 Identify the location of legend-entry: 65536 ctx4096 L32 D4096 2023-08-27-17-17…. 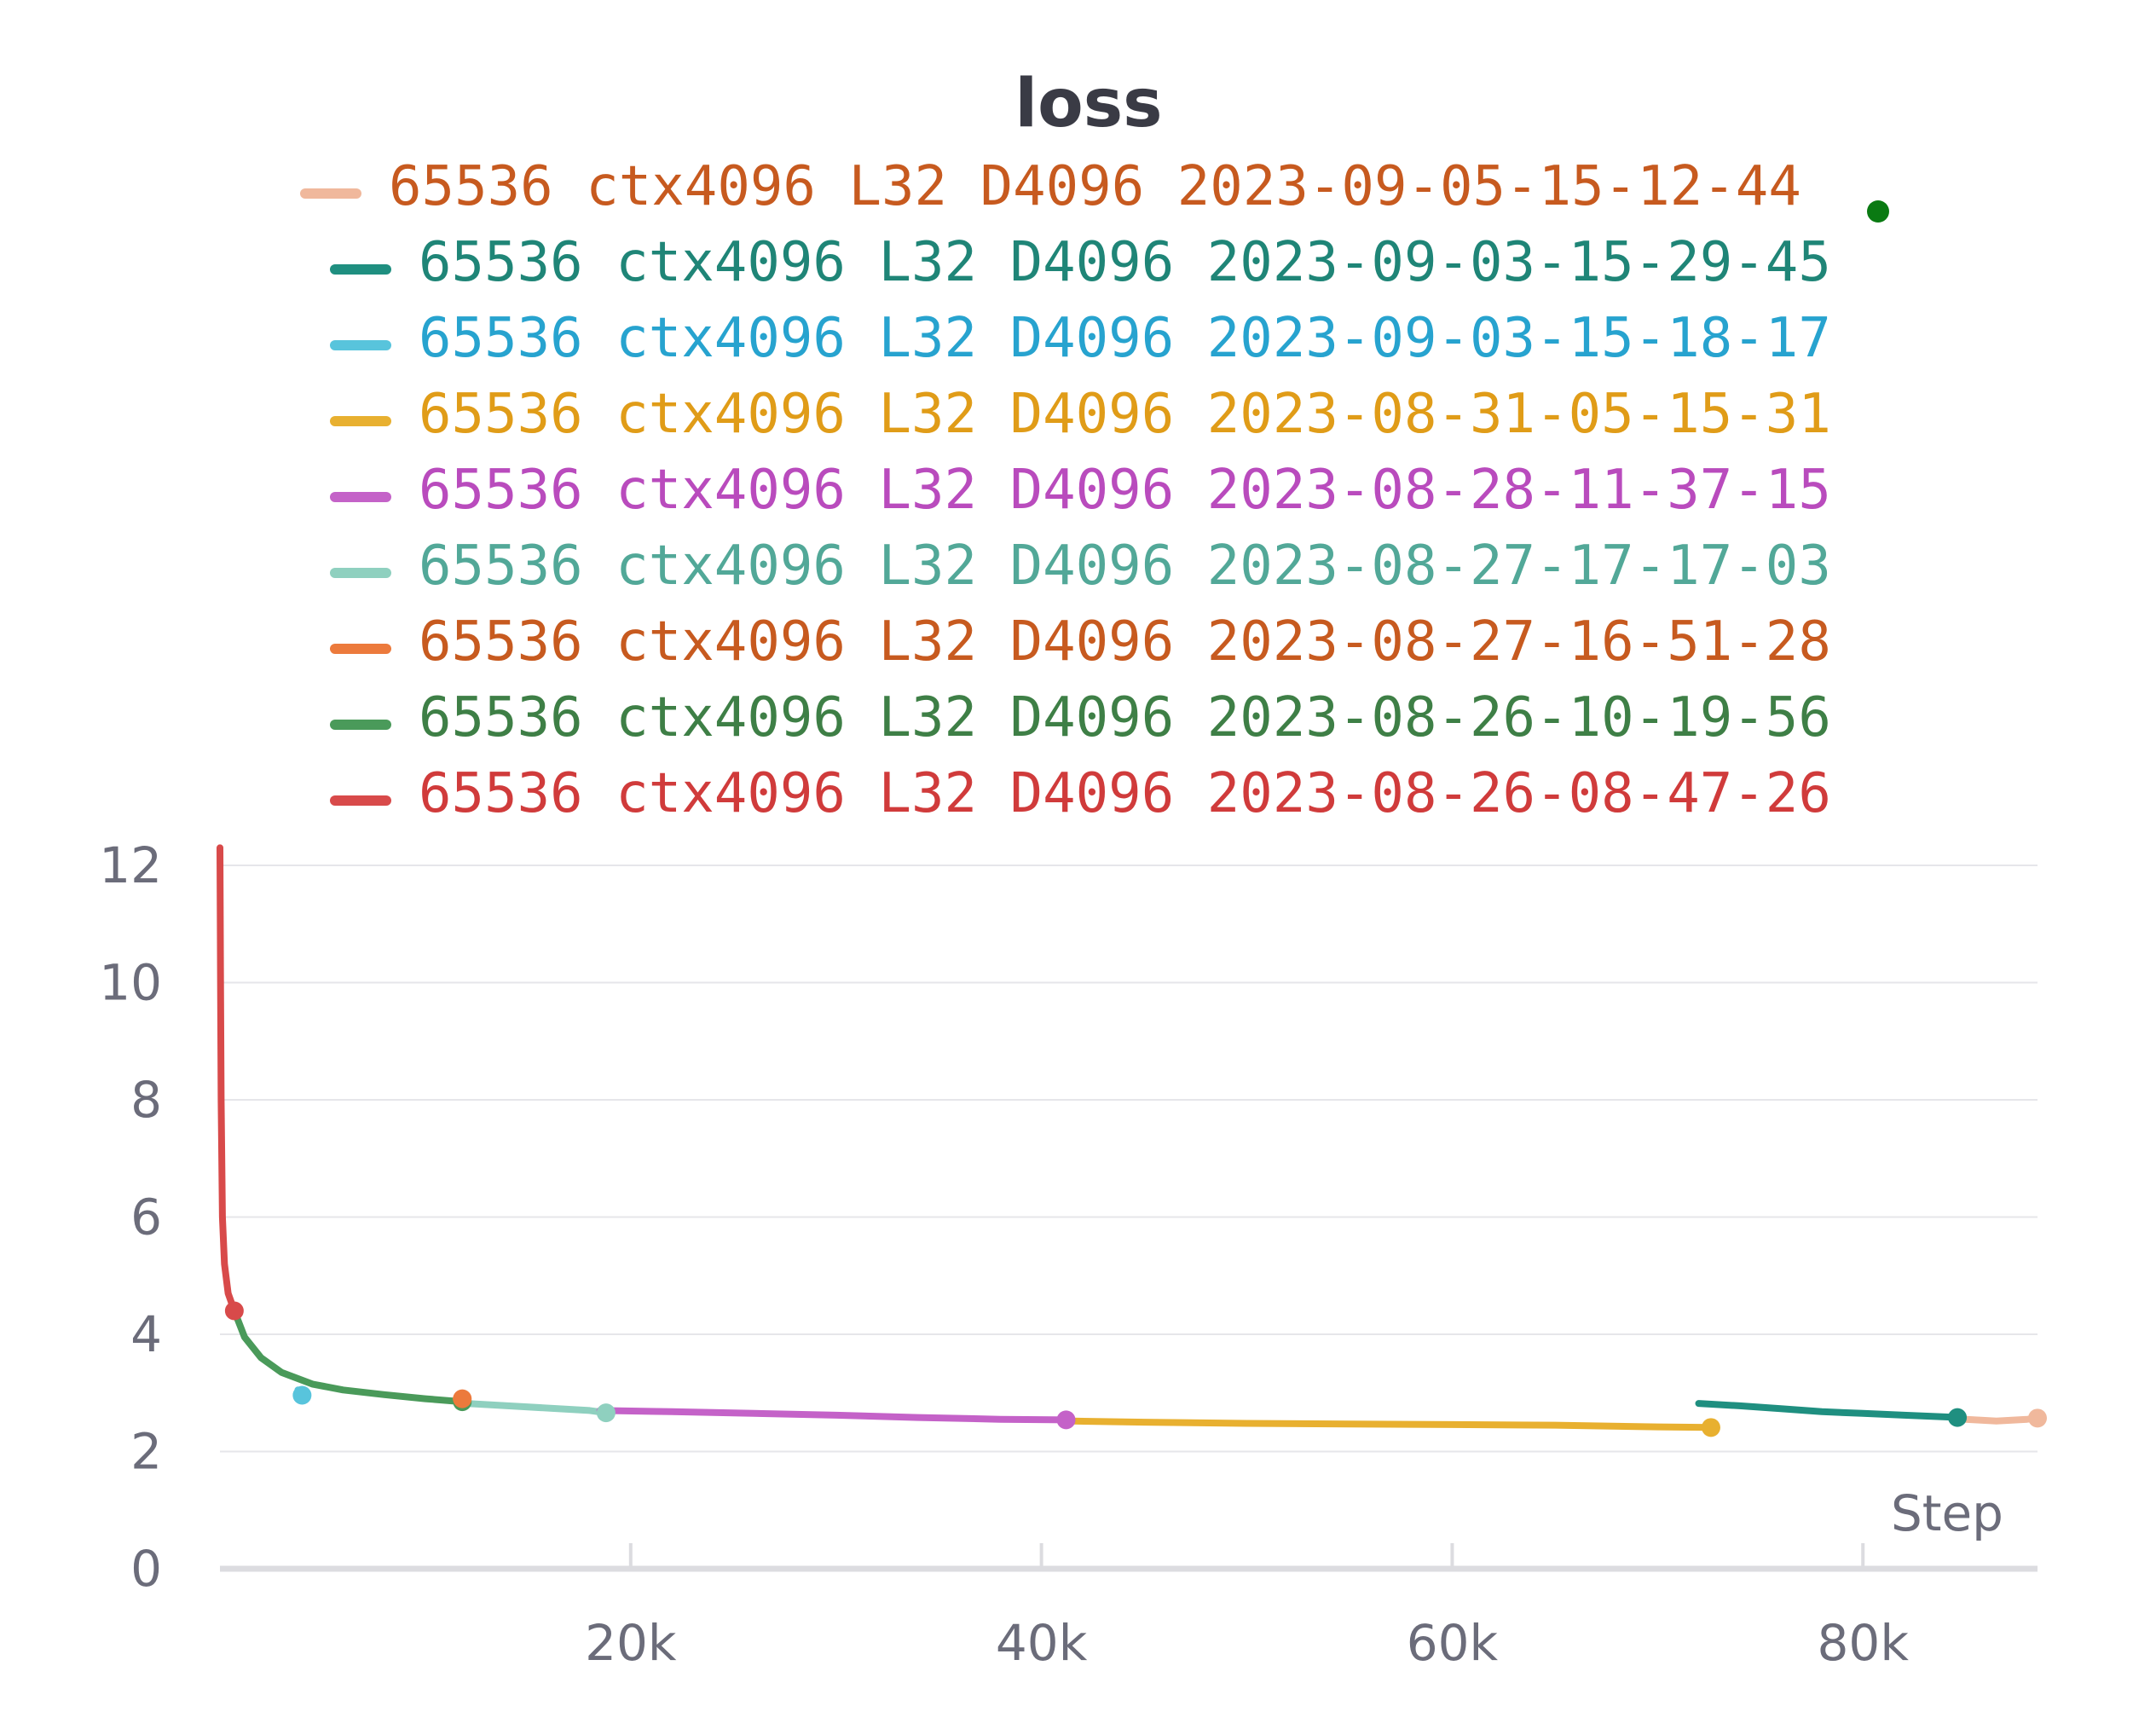
(1125, 566).